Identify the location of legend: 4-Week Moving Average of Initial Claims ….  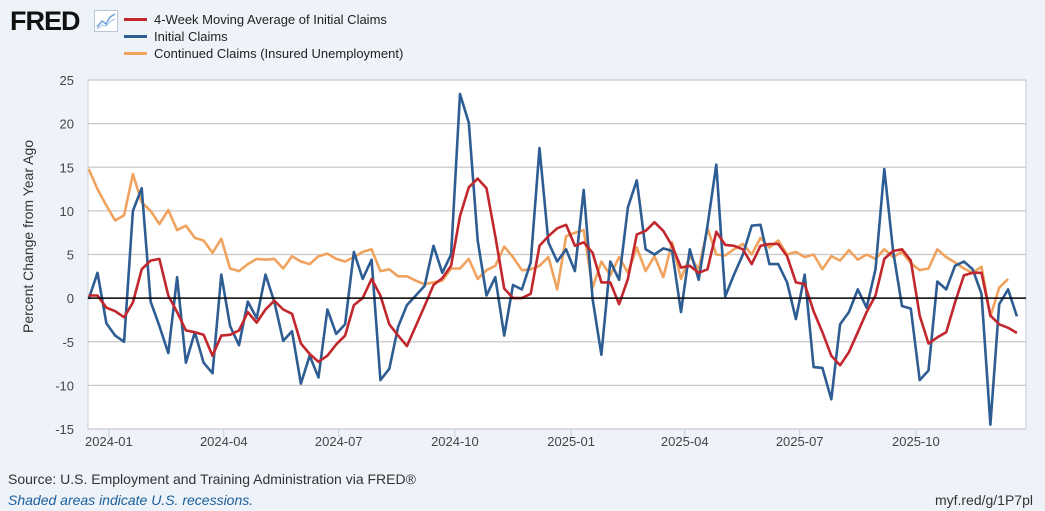
(263, 36).